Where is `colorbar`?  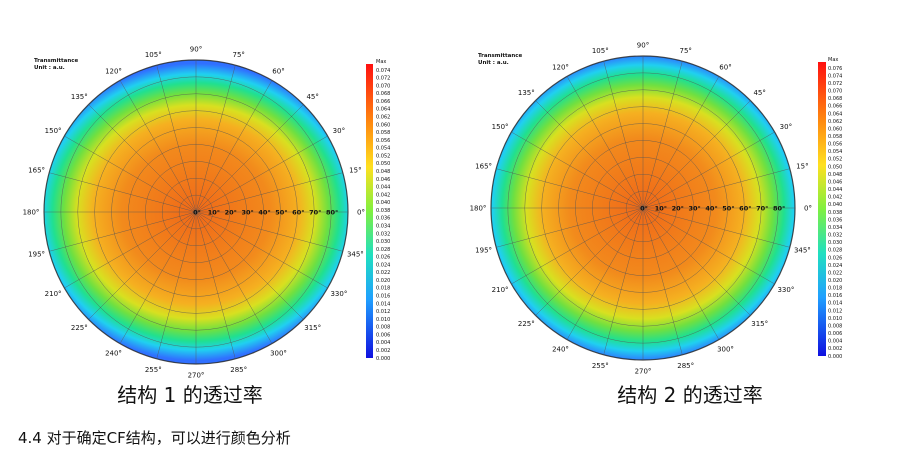
colorbar is located at coordinates (369, 211).